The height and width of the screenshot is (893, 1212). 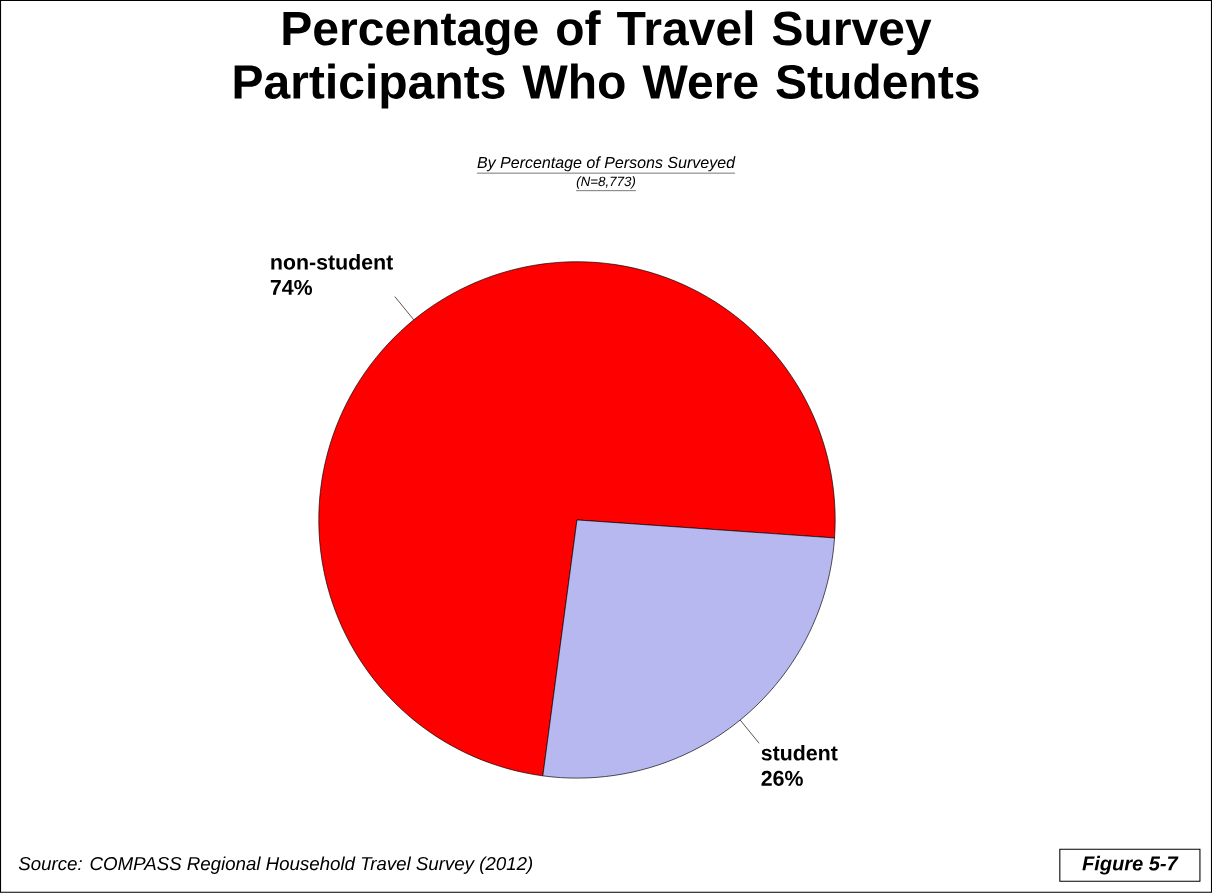 What do you see at coordinates (606, 182) in the screenshot?
I see `text: (N=8,773)` at bounding box center [606, 182].